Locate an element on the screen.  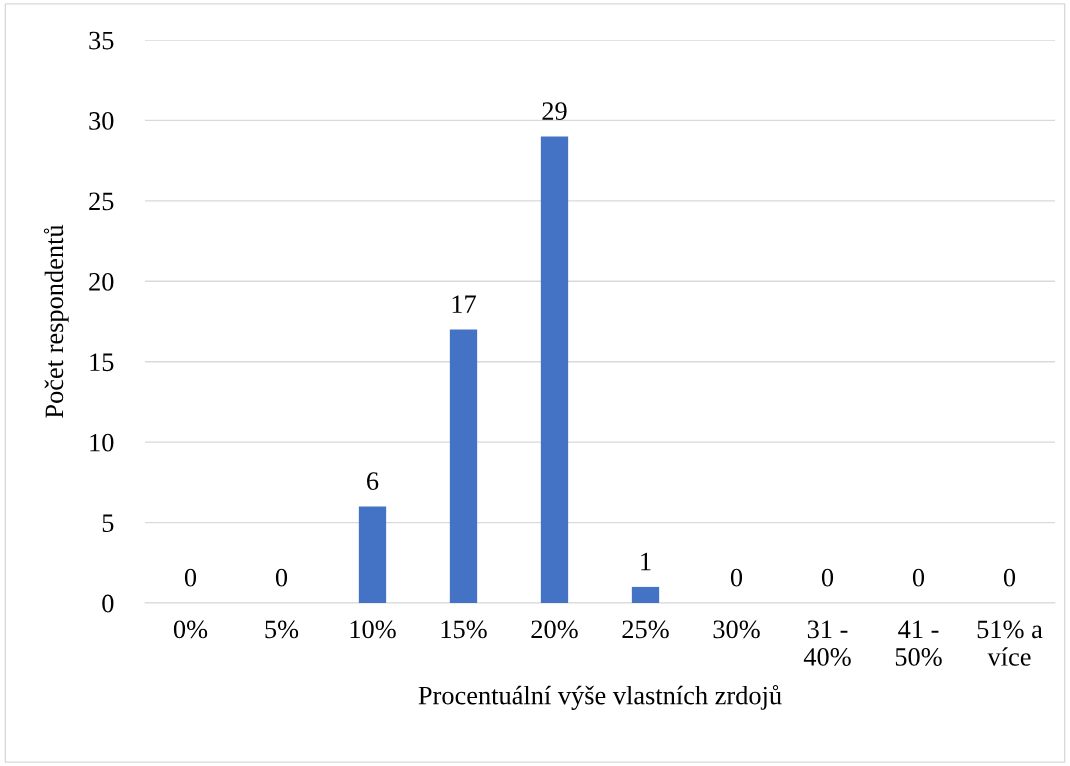
y-tick-label: 25 is located at coordinates (101, 201).